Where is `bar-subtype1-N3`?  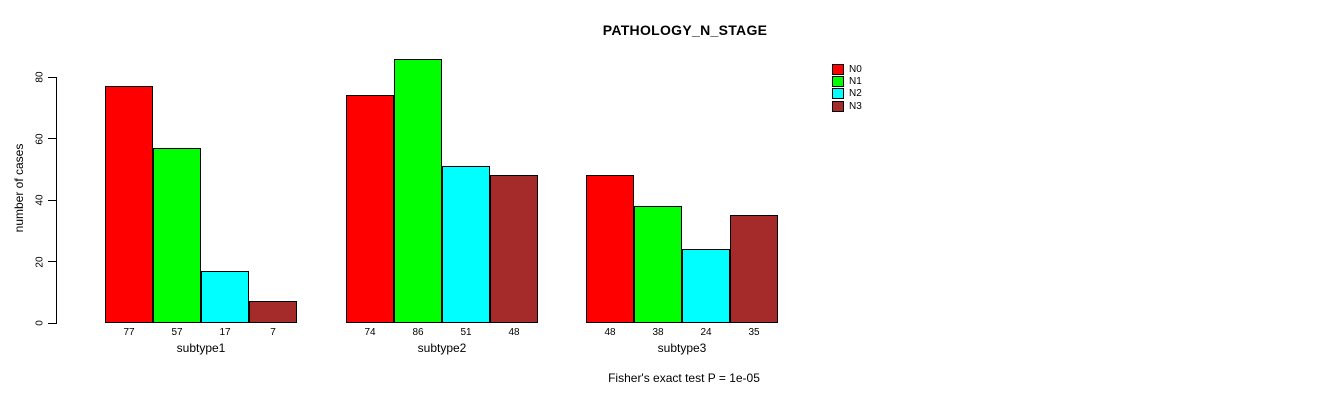 bar-subtype1-N3 is located at coordinates (273, 312).